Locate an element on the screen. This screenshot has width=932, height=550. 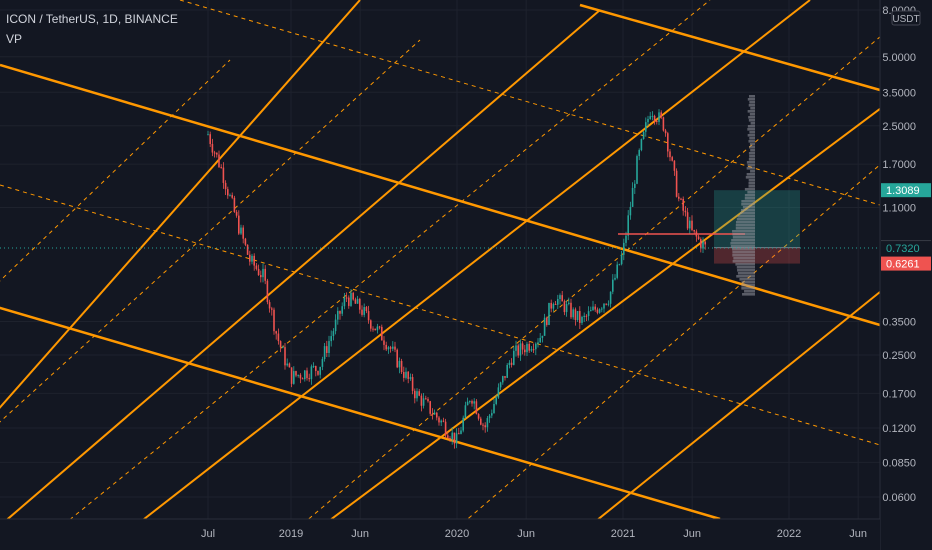
fan-line-dashed is located at coordinates (115, 170).